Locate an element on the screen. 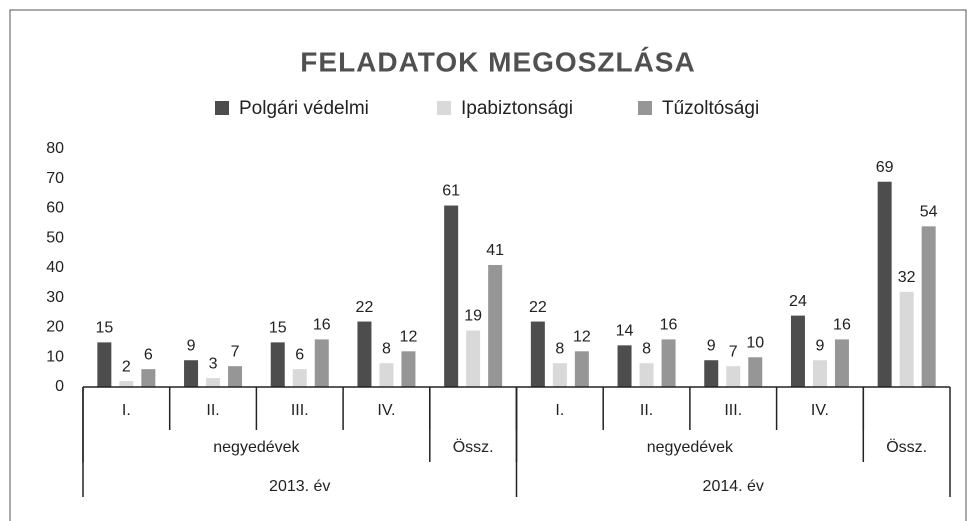 This screenshot has height=521, width=976. value-label: 3 is located at coordinates (213, 363).